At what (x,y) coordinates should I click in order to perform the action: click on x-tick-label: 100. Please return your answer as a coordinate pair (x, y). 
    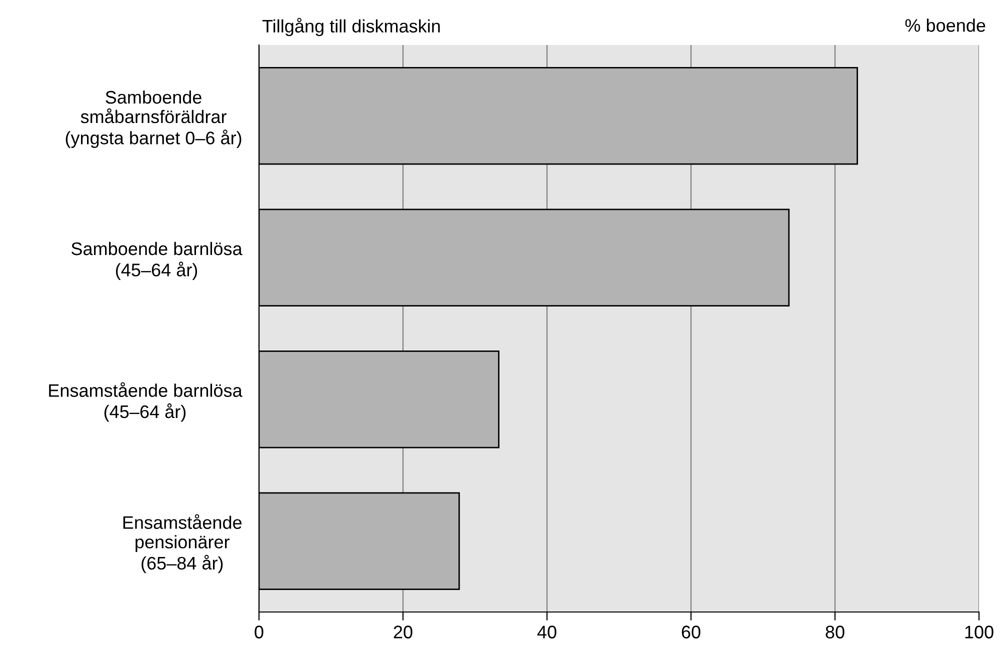
    Looking at the image, I should click on (979, 632).